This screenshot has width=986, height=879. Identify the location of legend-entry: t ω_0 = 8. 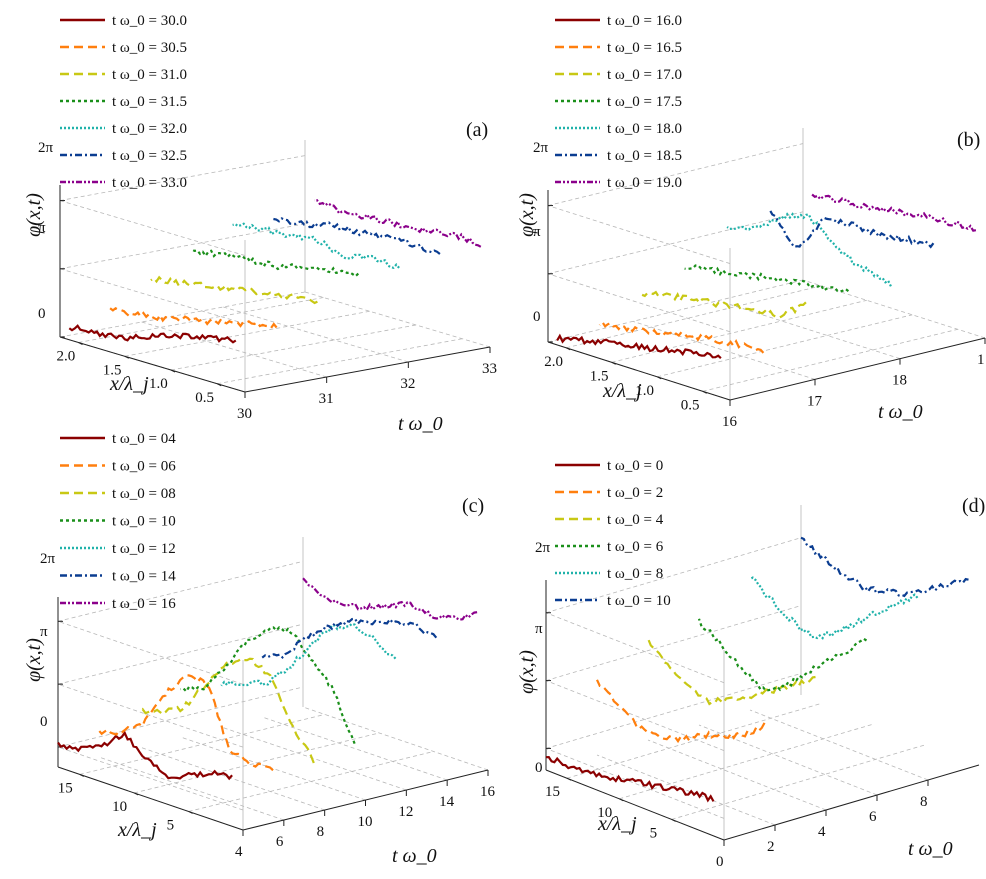
(635, 574).